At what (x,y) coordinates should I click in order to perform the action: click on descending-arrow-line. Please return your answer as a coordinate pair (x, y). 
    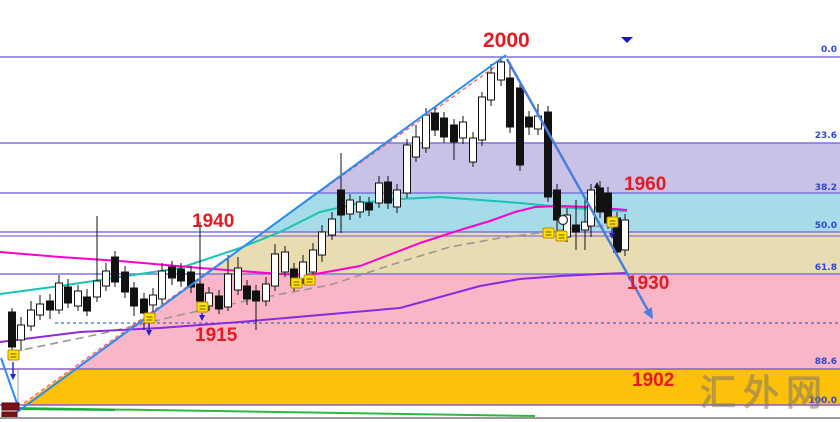
    Looking at the image, I should click on (578, 186).